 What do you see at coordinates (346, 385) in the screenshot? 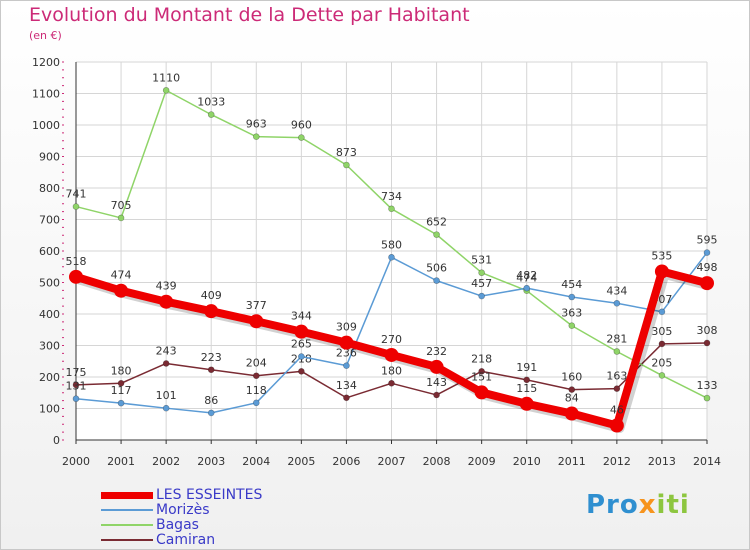
I see `data-label: 134` at bounding box center [346, 385].